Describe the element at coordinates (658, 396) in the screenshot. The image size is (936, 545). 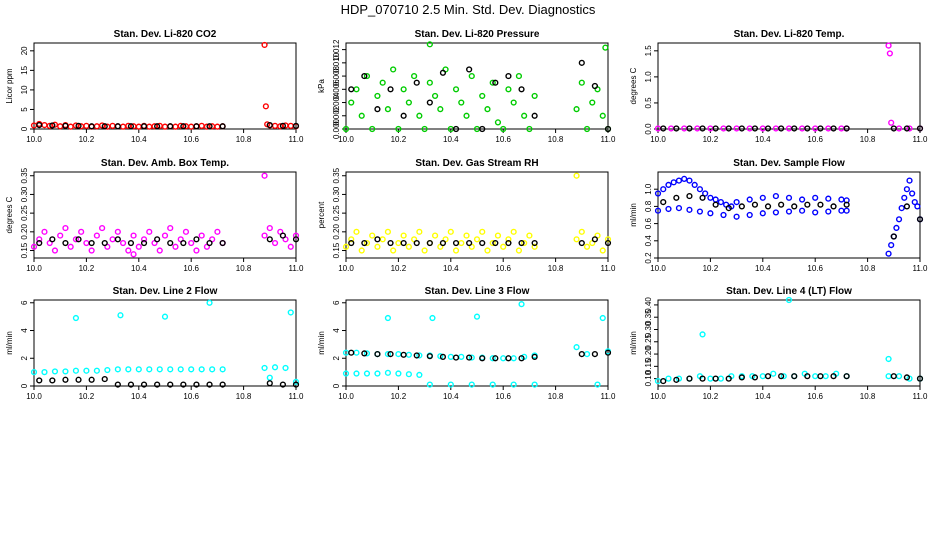
I see `x-tick-label: 10.0` at that location.